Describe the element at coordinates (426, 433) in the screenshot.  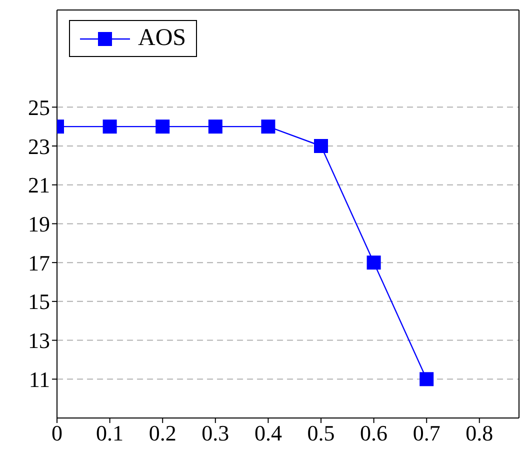
I see `x-tick-label: 0.7` at that location.